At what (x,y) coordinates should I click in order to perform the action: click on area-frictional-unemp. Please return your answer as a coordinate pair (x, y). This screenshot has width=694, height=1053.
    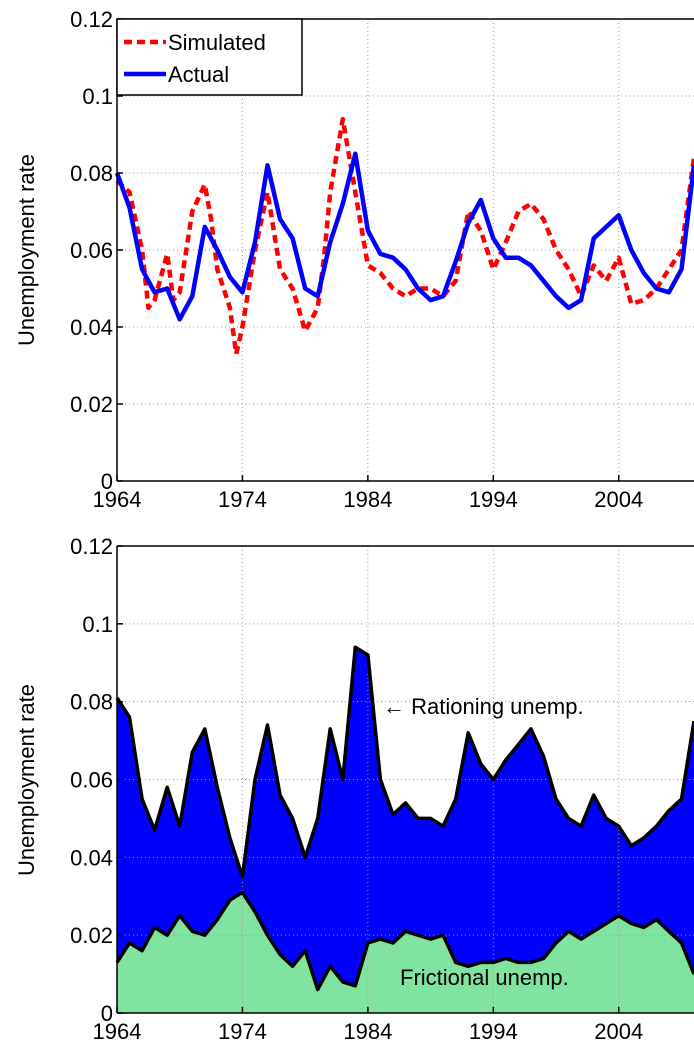
    Looking at the image, I should click on (405, 952).